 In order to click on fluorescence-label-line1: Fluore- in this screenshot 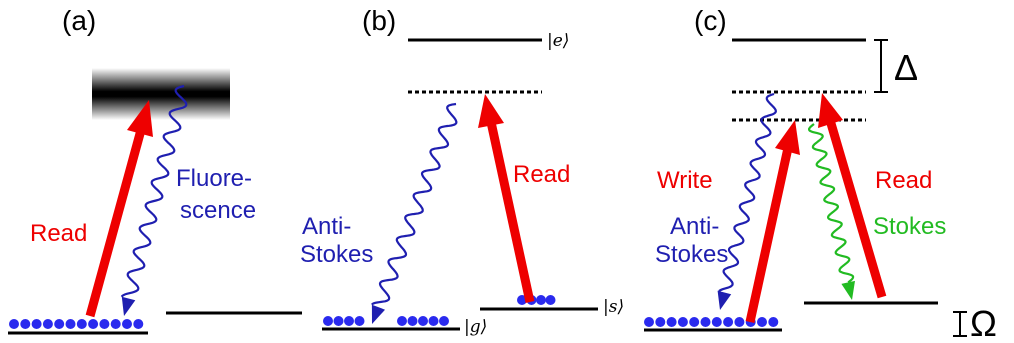, I will do `click(214, 178)`.